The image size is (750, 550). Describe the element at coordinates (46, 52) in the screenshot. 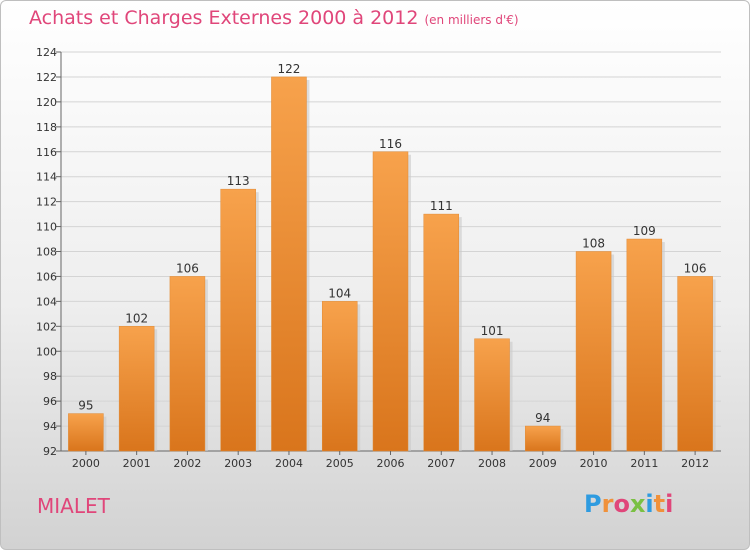

I see `y-tick-label: 124` at that location.